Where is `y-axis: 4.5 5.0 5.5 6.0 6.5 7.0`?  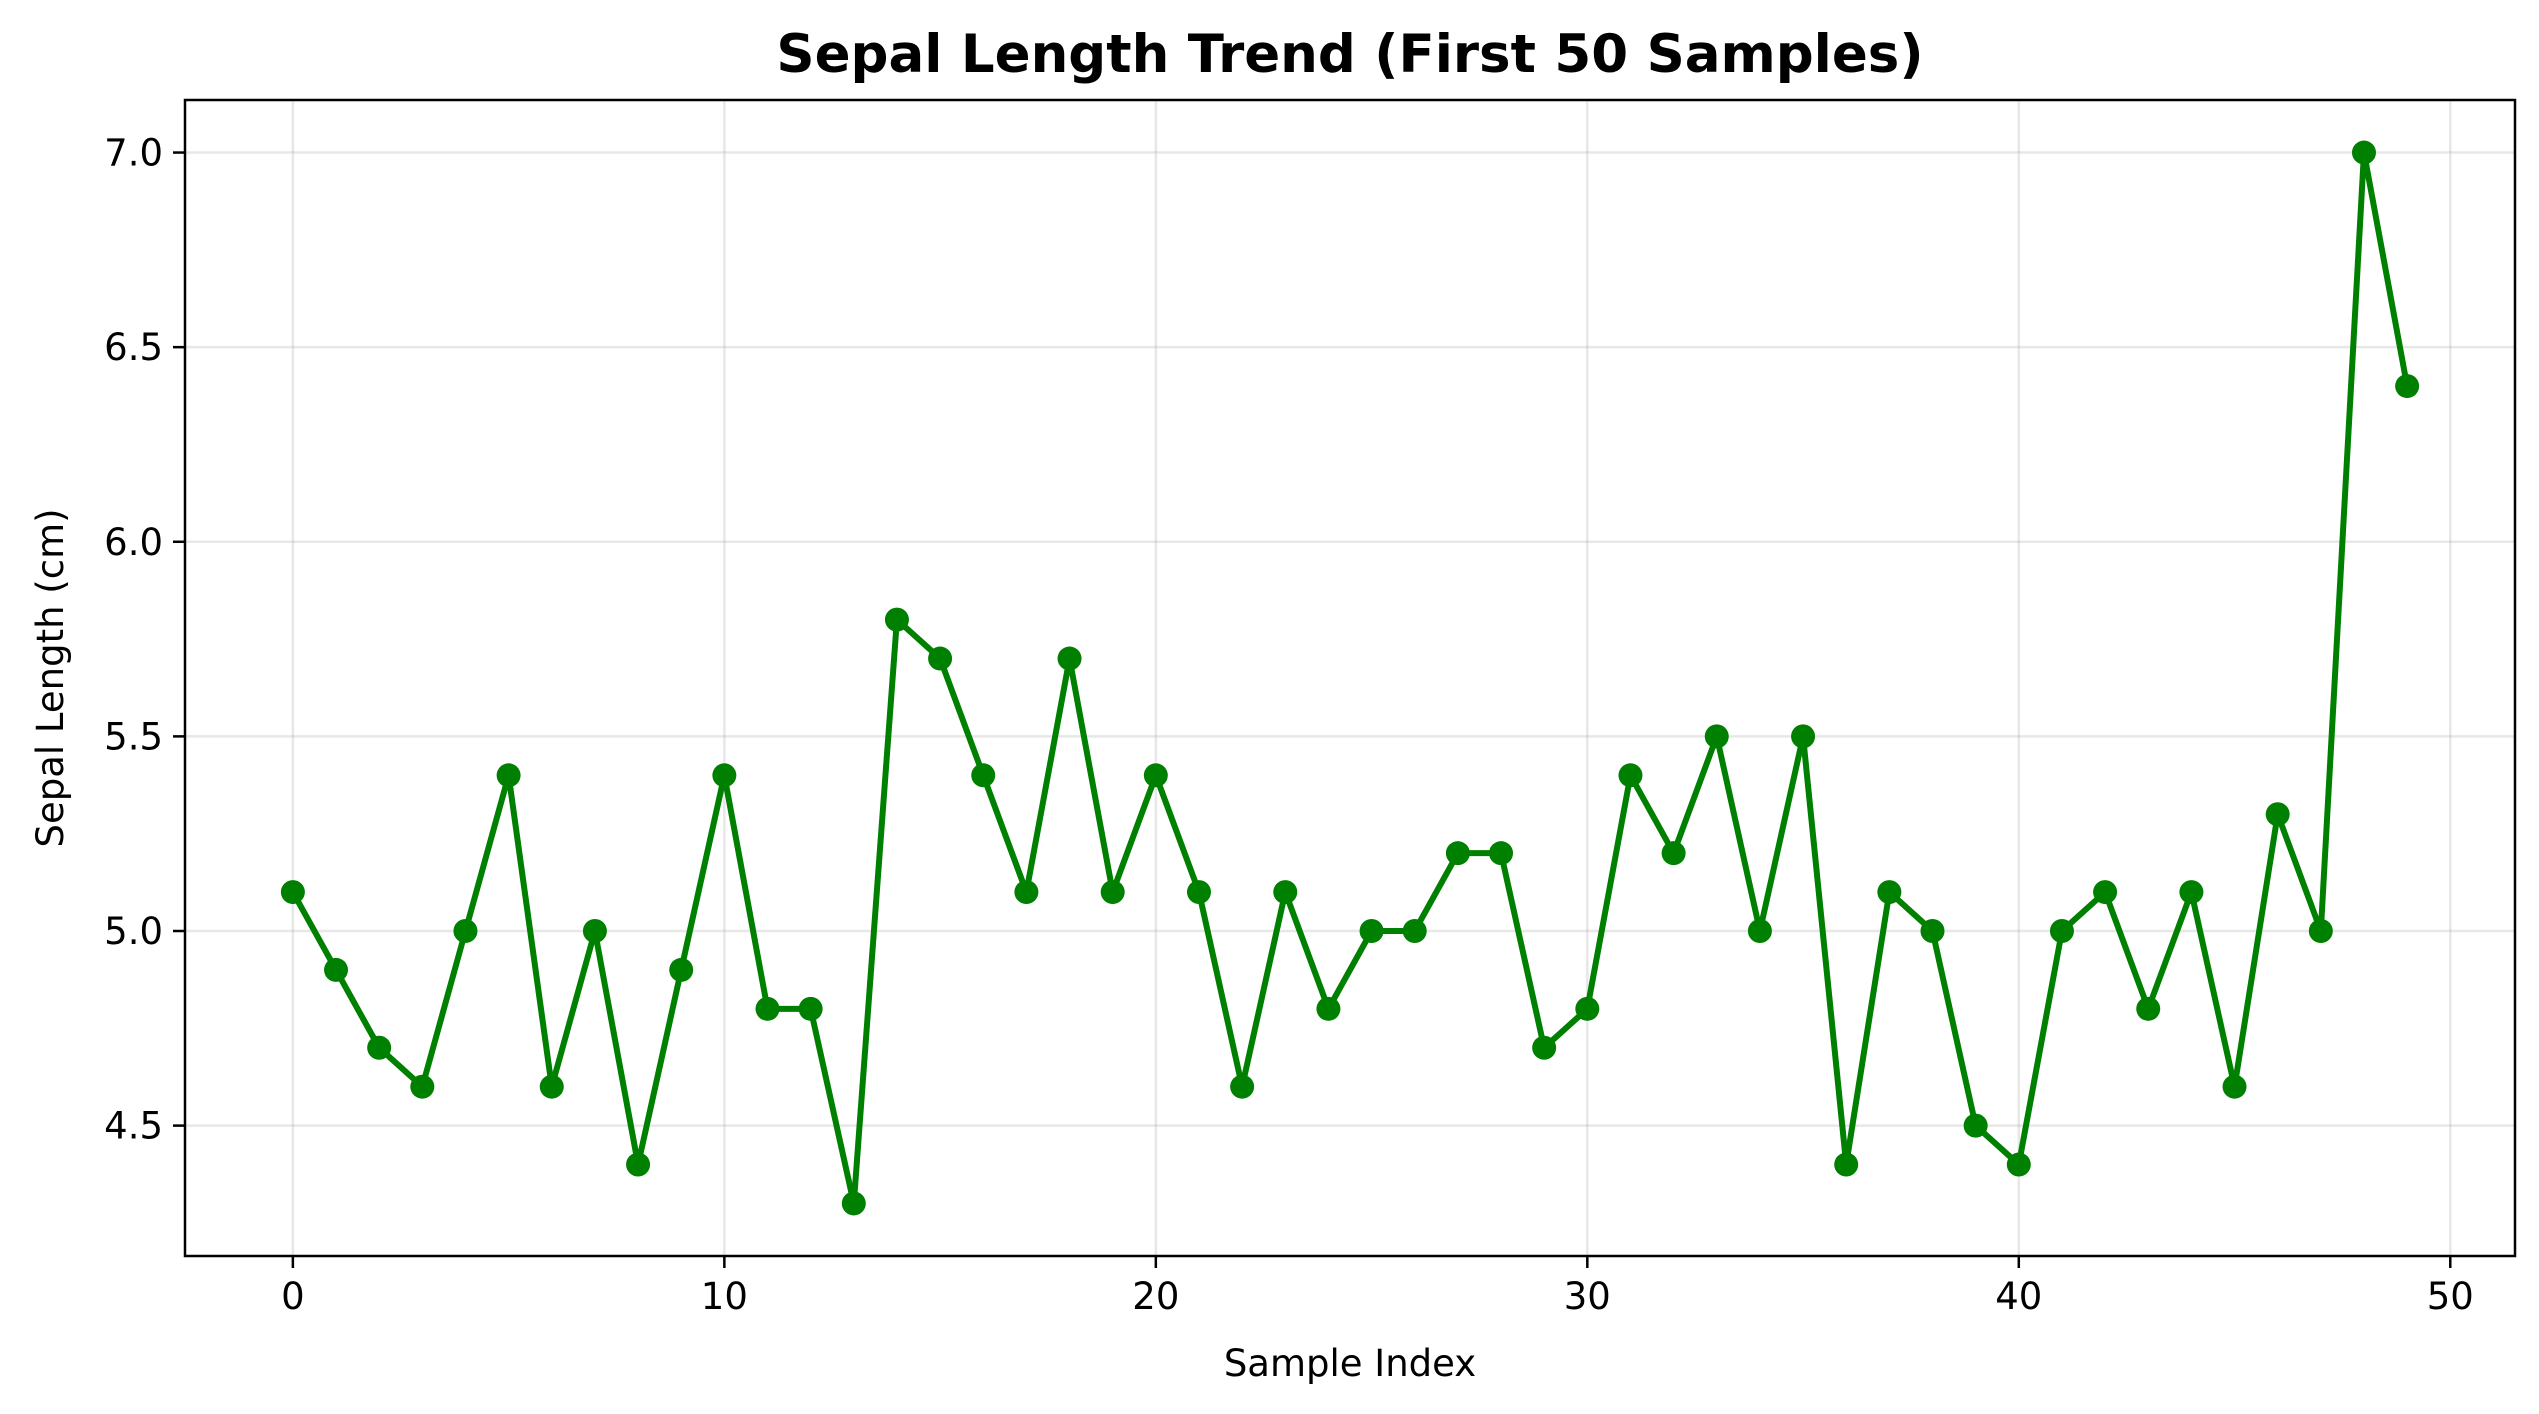 y-axis: 4.5 5.0 5.5 6.0 6.5 7.0 is located at coordinates (144, 640).